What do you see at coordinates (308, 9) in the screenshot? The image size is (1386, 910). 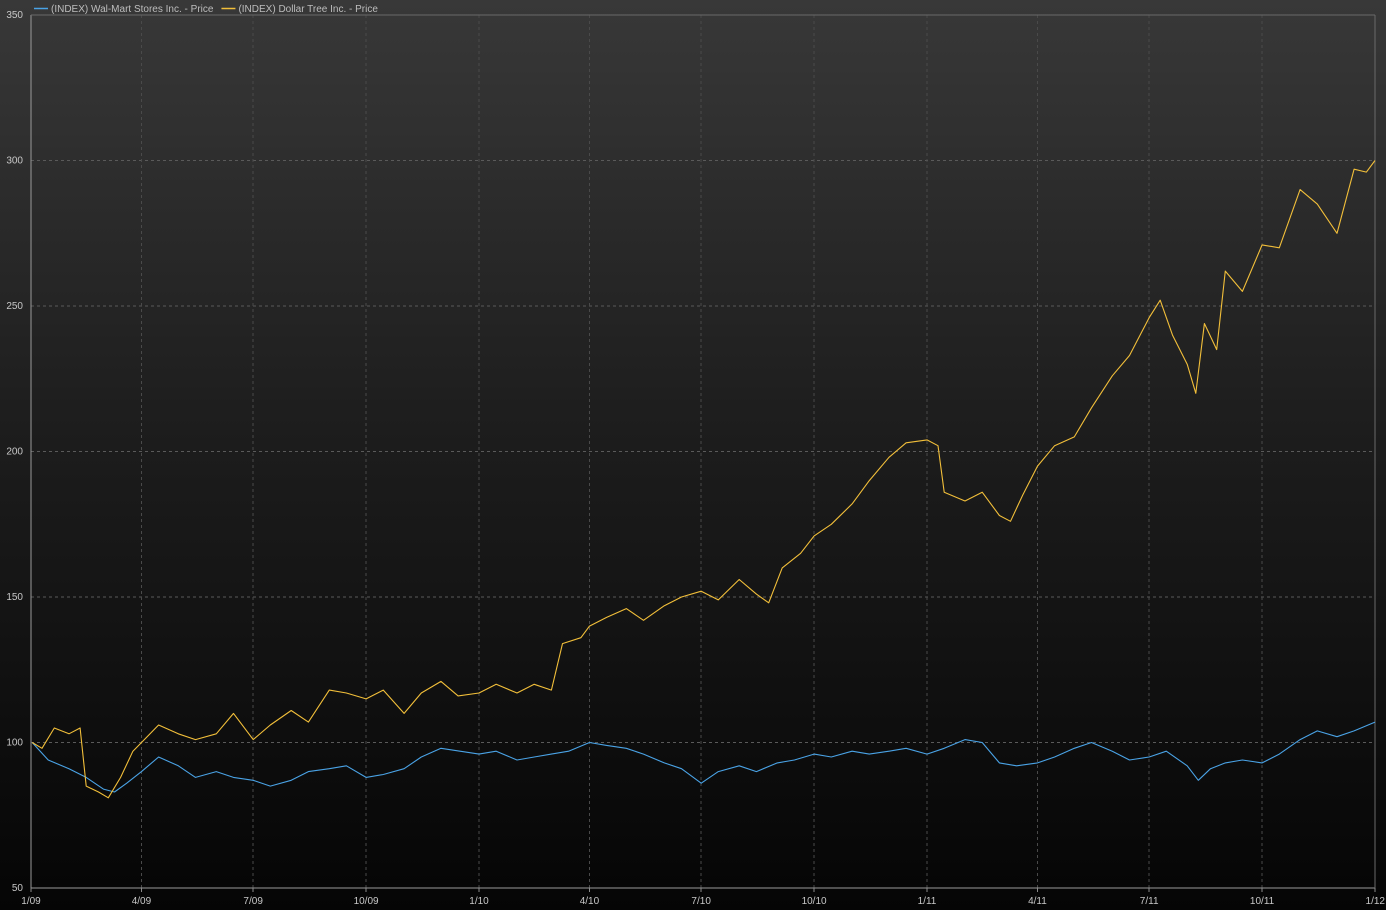 I see `legend-label: (INDEX) Dollar Tree Inc. - Price` at bounding box center [308, 9].